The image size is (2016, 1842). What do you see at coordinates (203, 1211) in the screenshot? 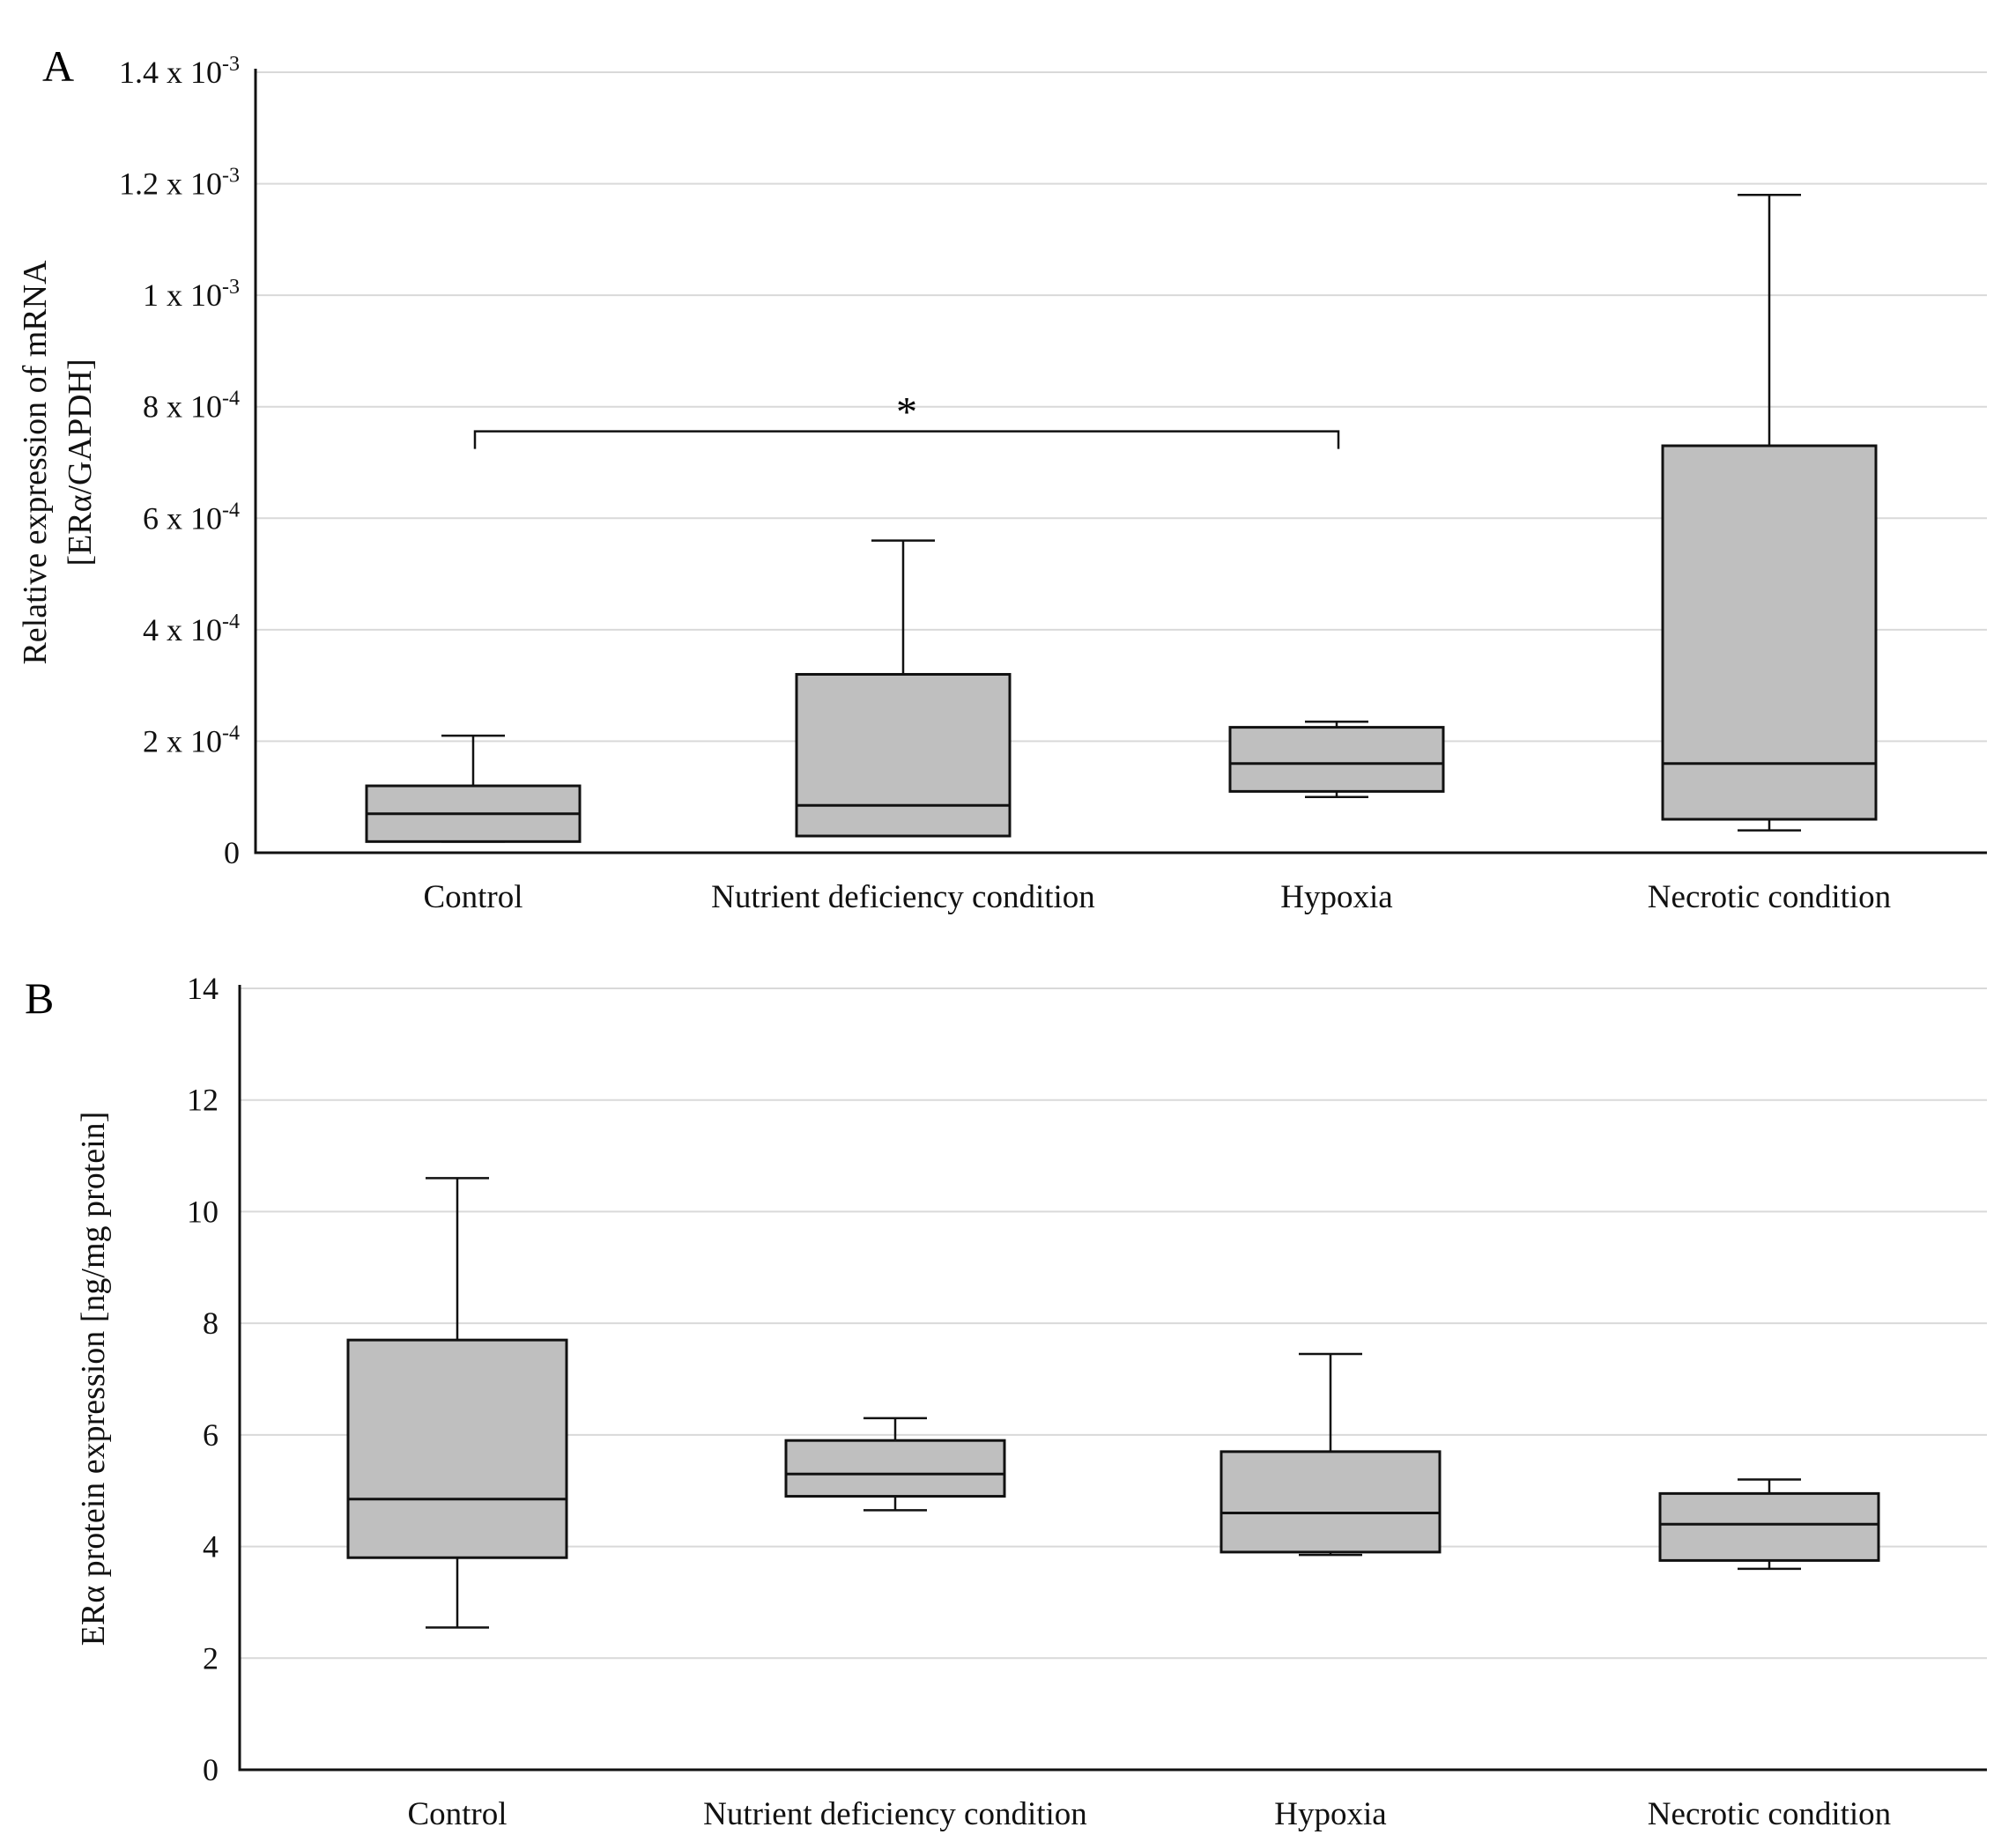
I see `y-tick-label: 10` at bounding box center [203, 1211].